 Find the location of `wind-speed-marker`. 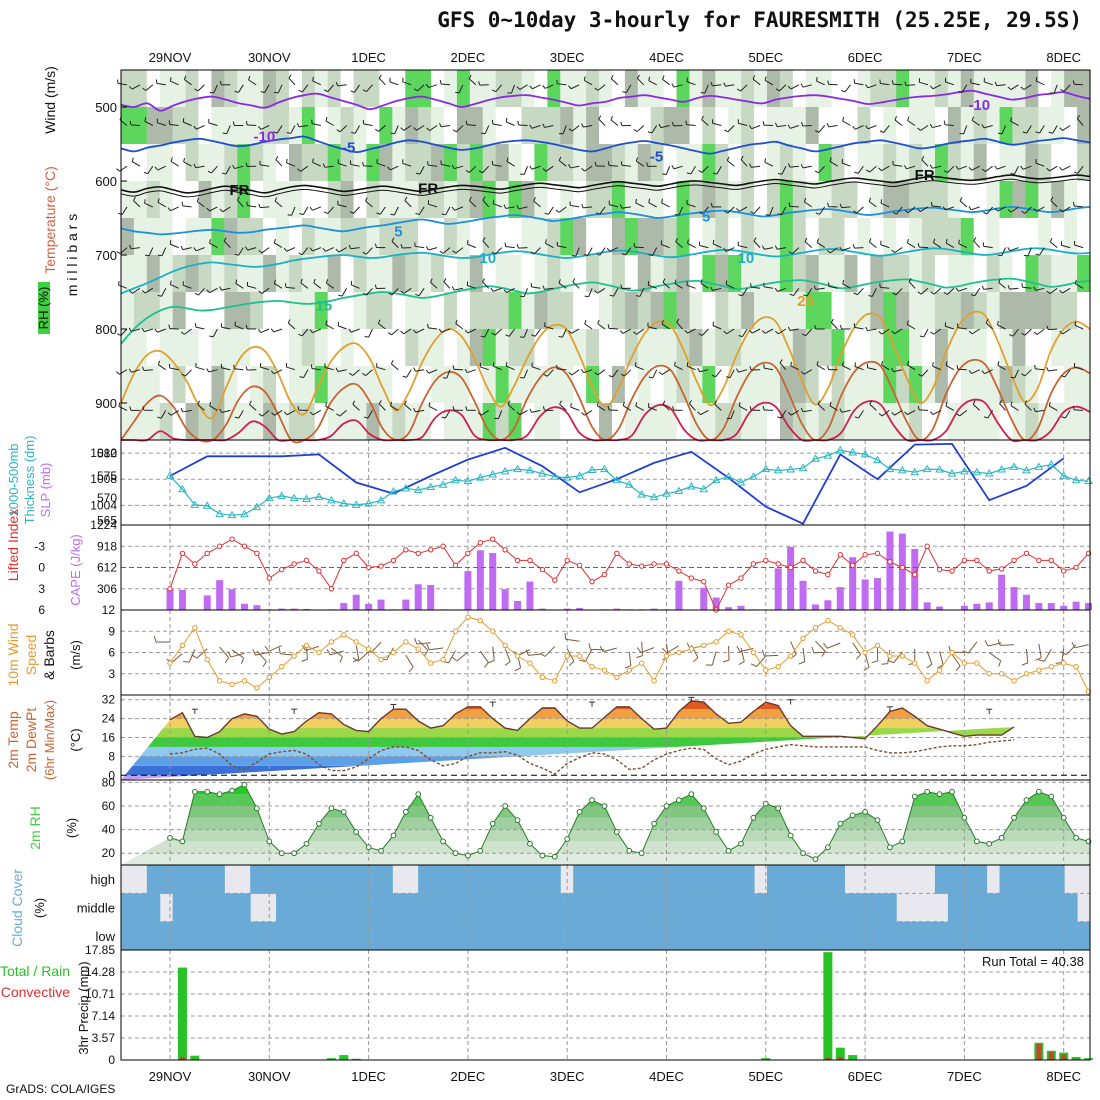

wind-speed-marker is located at coordinates (381, 659).